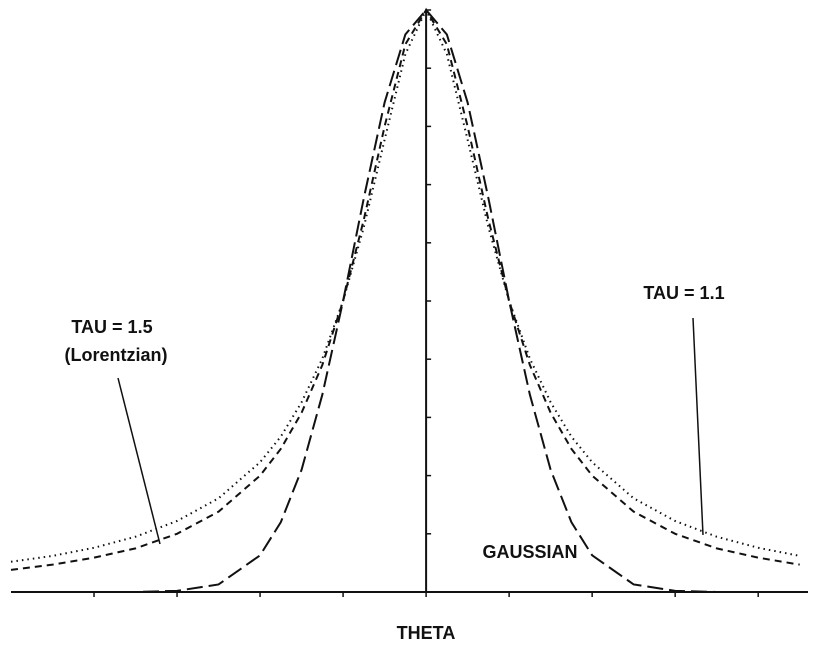 This screenshot has height=652, width=821. What do you see at coordinates (111, 327) in the screenshot?
I see `series-label: TAU = 1.5` at bounding box center [111, 327].